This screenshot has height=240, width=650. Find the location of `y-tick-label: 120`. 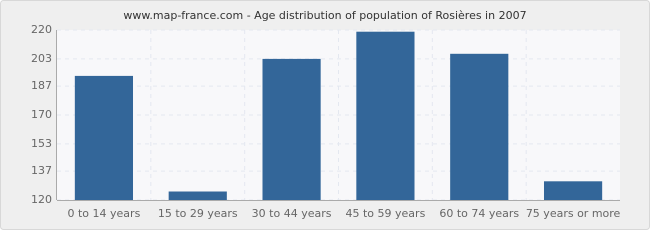

y-tick-label: 120 is located at coordinates (41, 199).